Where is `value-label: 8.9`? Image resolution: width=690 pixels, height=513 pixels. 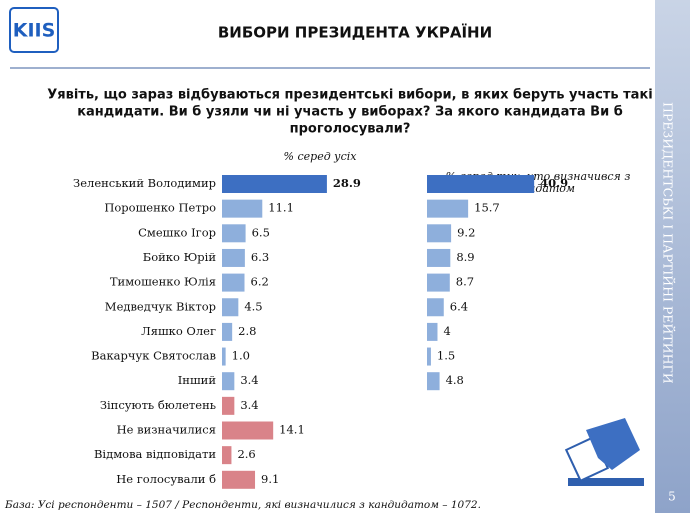
value-label: 8.9 is located at coordinates (465, 257).